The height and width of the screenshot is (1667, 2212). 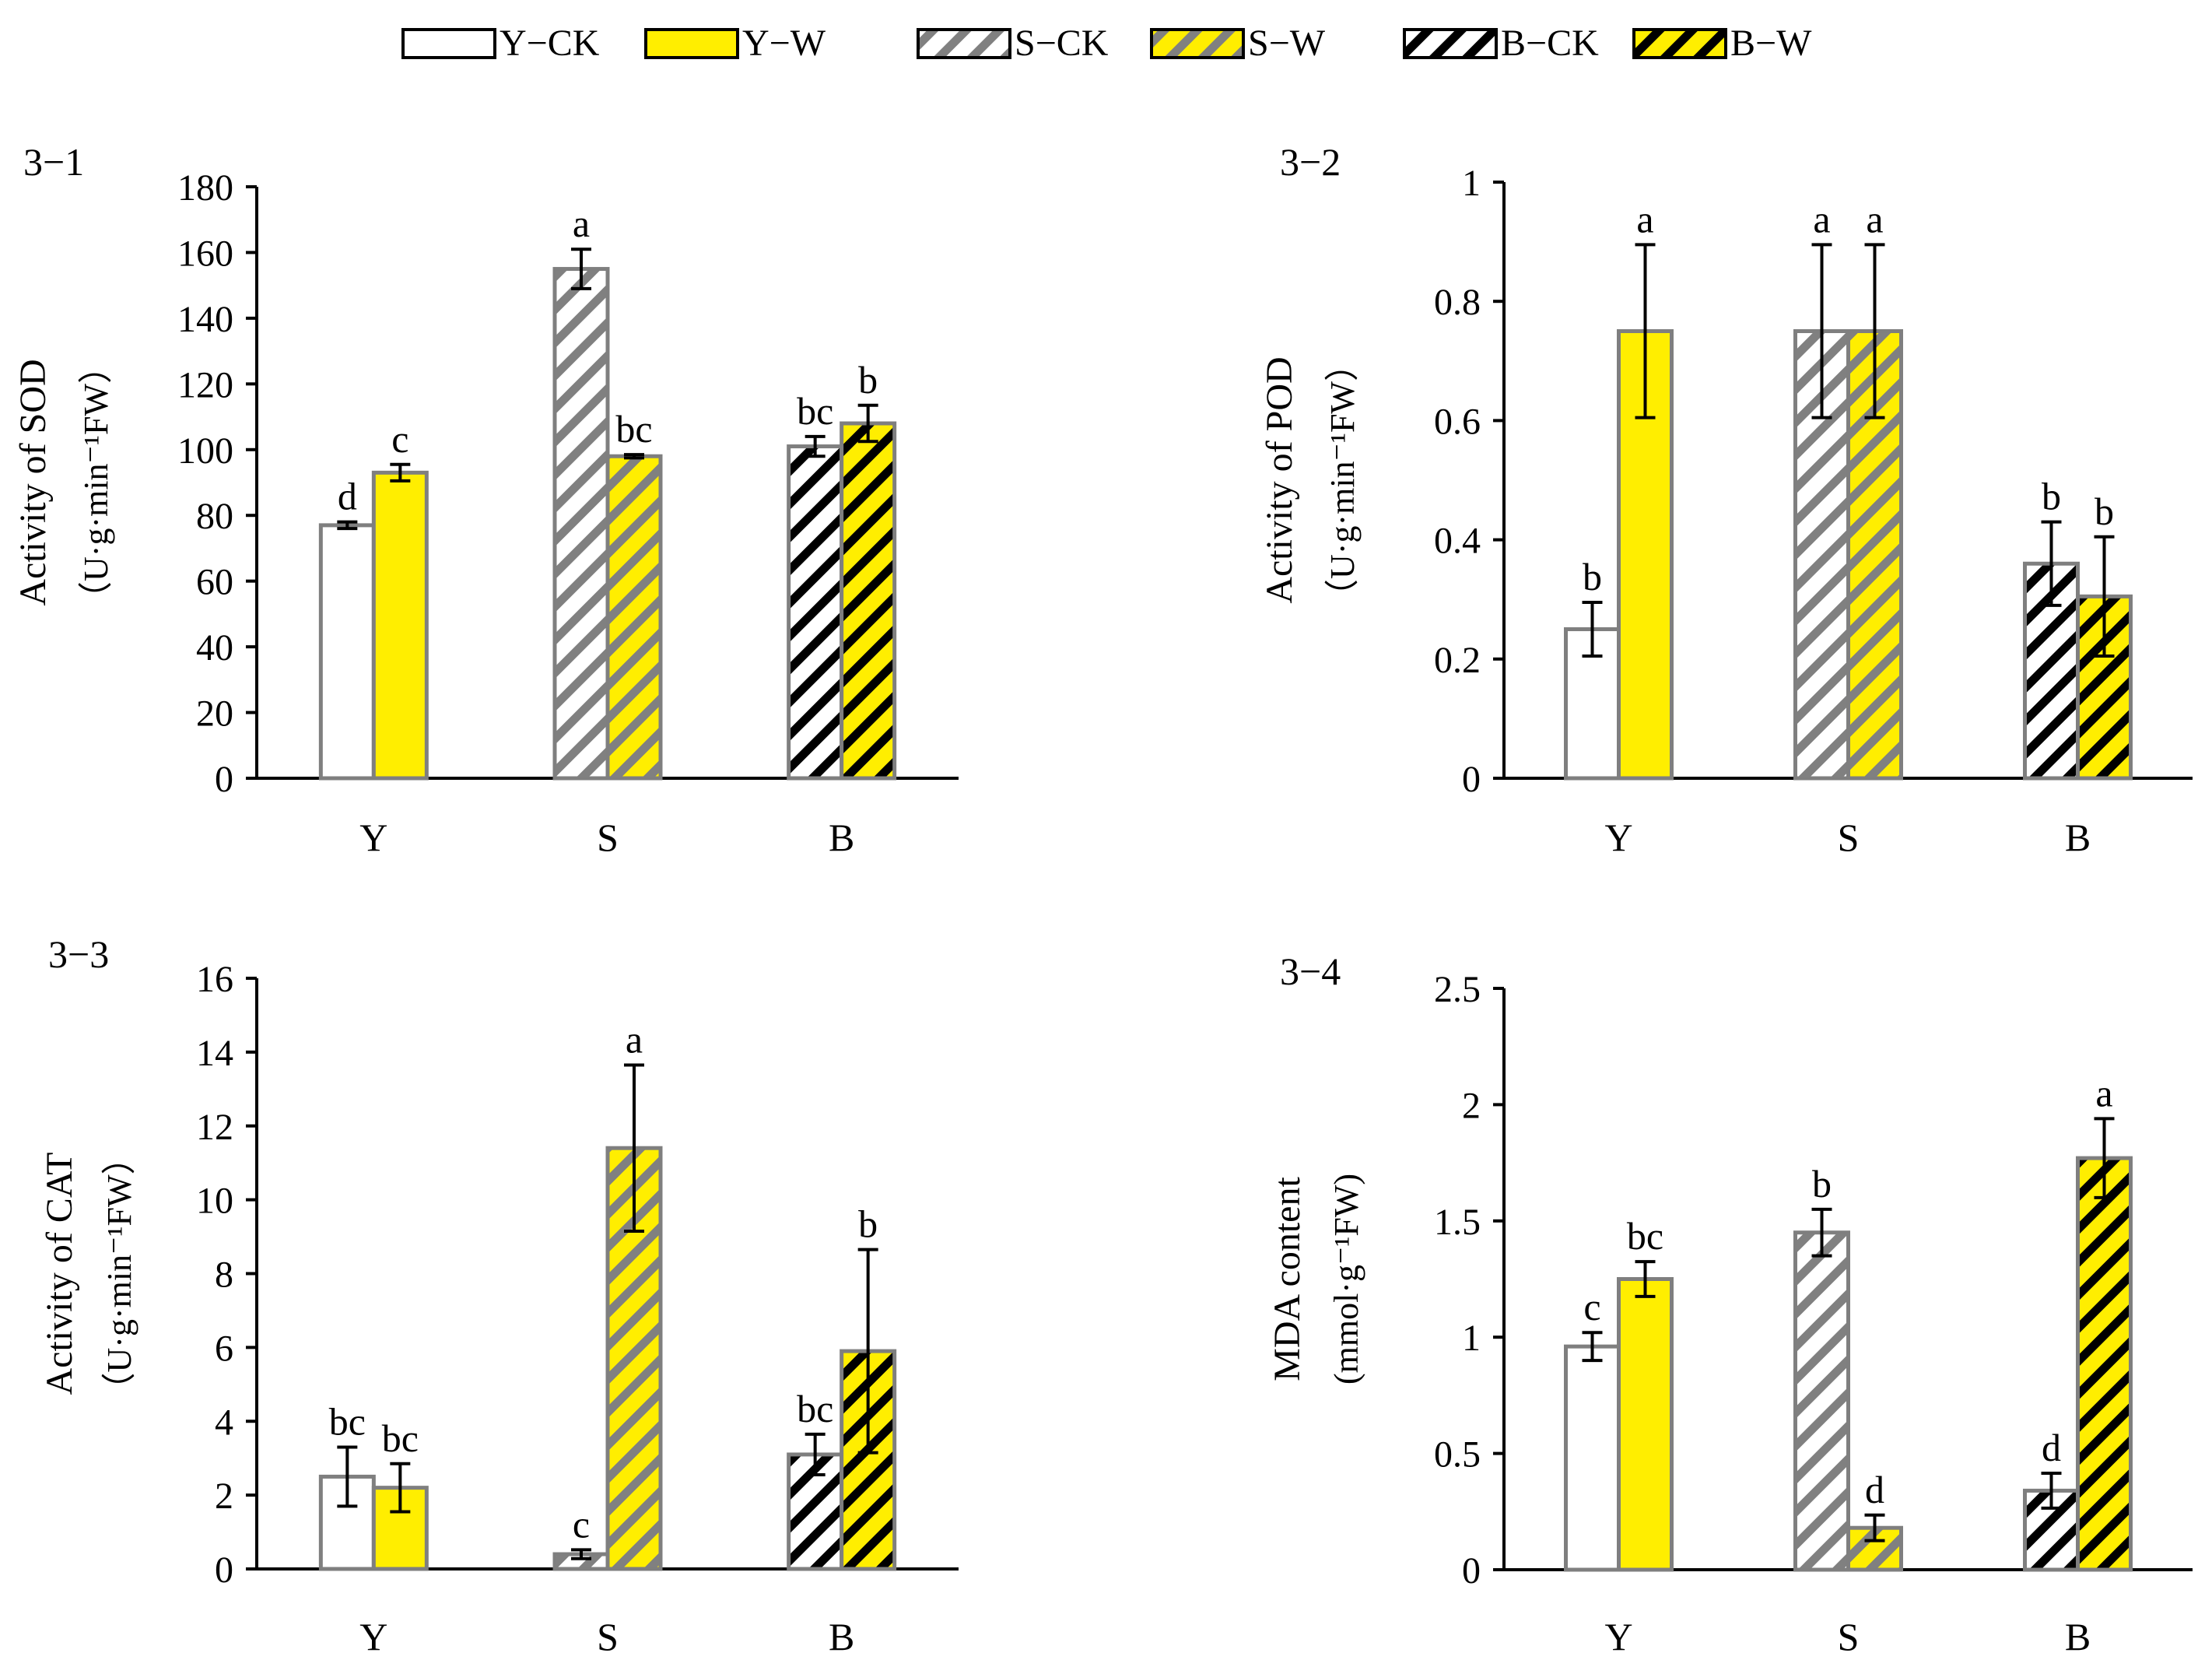 What do you see at coordinates (1457, 422) in the screenshot?
I see `y-tick-label: 0.6` at bounding box center [1457, 422].